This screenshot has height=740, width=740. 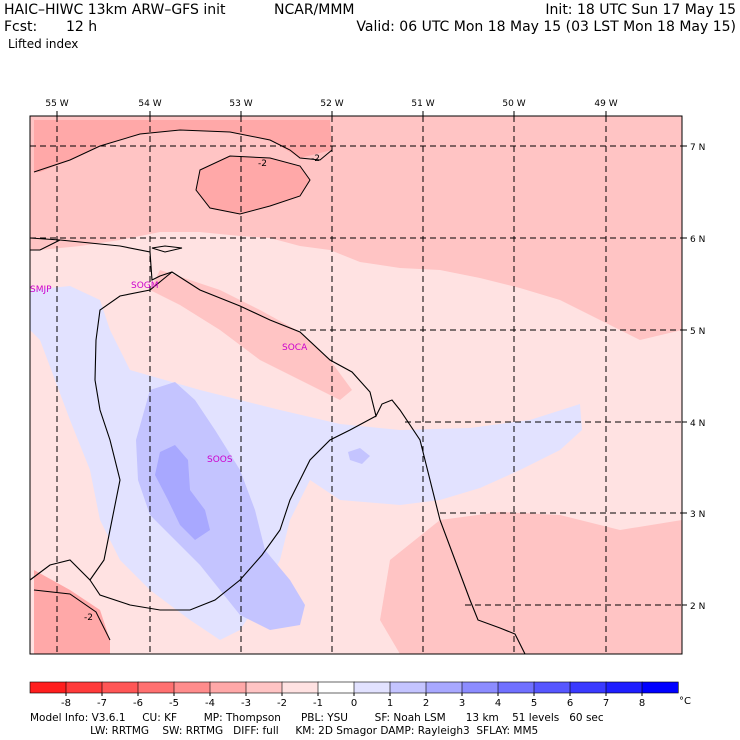 I want to click on contour-minus2-small, so click(x=167, y=249).